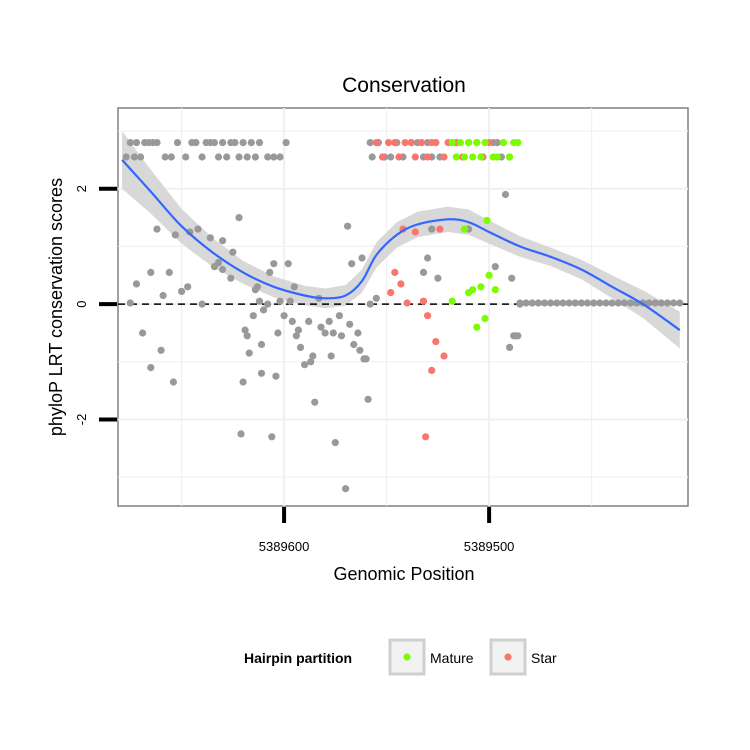 The height and width of the screenshot is (750, 750). I want to click on legend-label-mature: Mature, so click(452, 658).